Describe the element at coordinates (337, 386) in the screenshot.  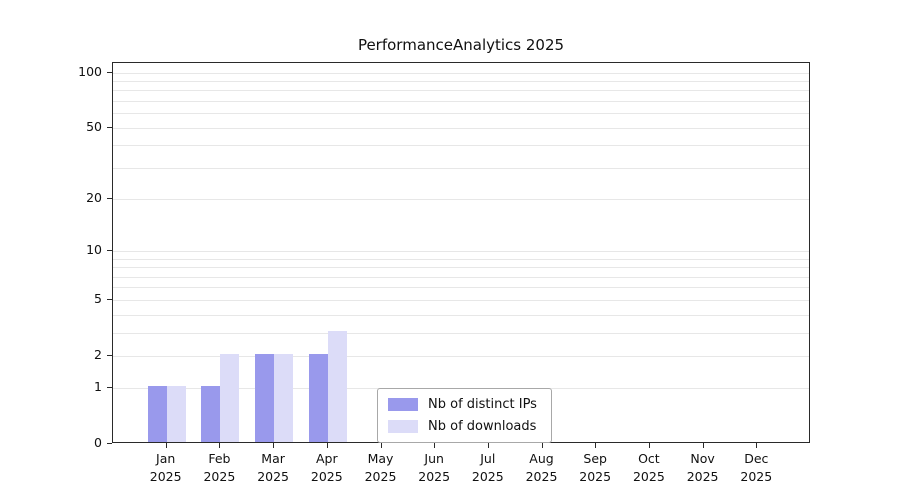
I see `bar-nb-of-downloads-apr` at that location.